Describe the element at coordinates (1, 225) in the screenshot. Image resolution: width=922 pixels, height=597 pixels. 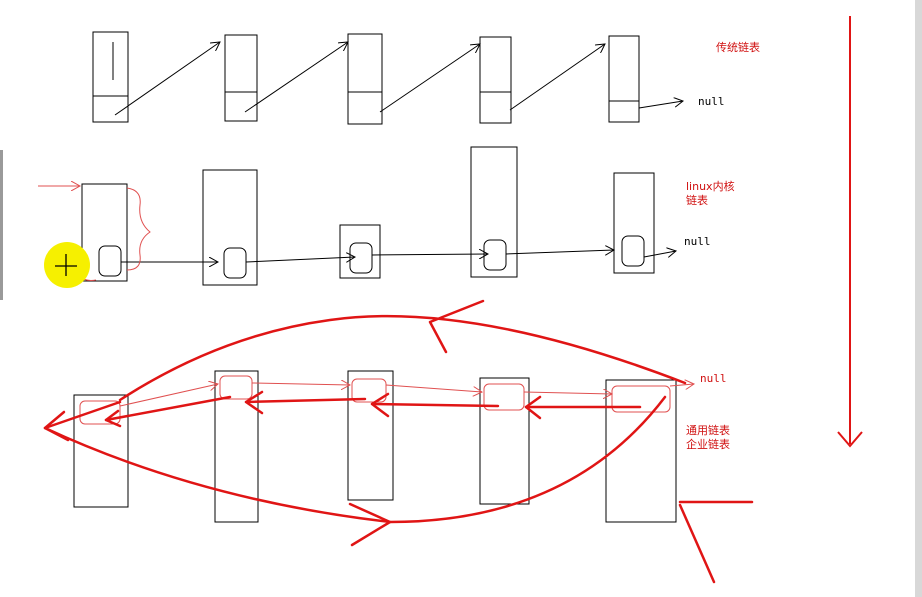
I see `ruler-mark` at that location.